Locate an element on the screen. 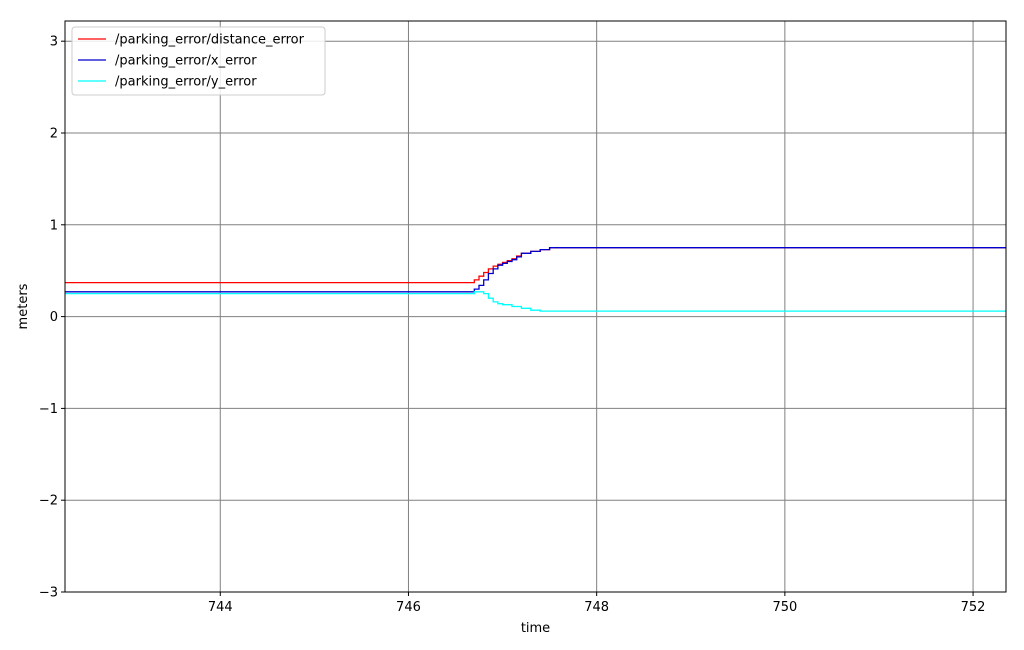 This screenshot has height=650, width=1024. series-lines is located at coordinates (535, 279).